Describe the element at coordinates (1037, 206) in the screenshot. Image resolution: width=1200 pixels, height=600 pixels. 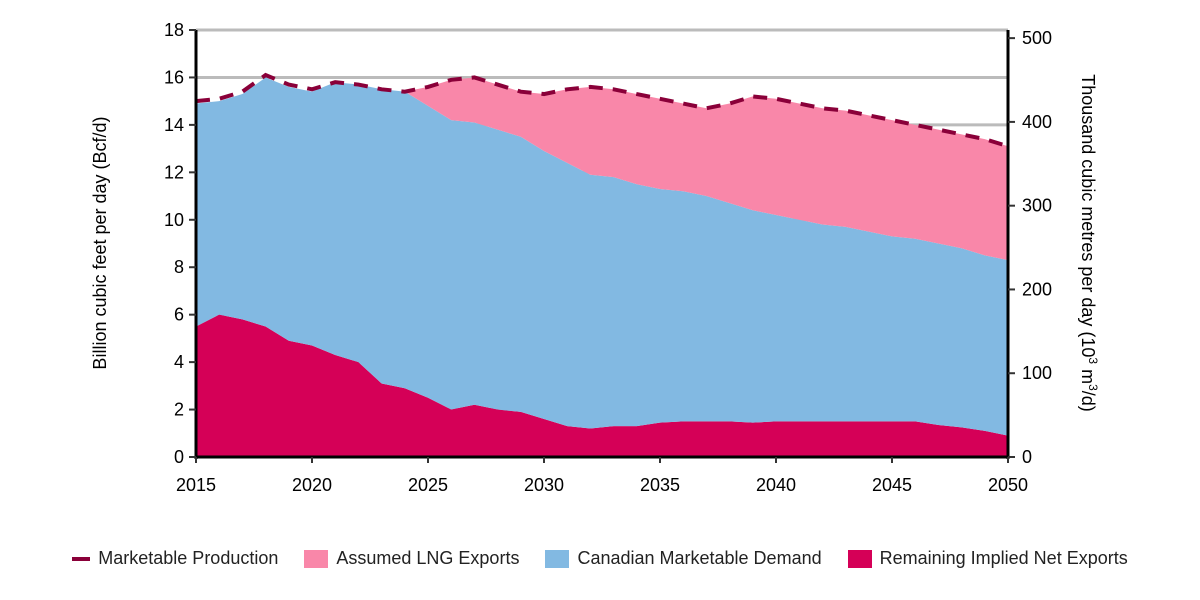
I see `y2-tick-label: 300` at that location.